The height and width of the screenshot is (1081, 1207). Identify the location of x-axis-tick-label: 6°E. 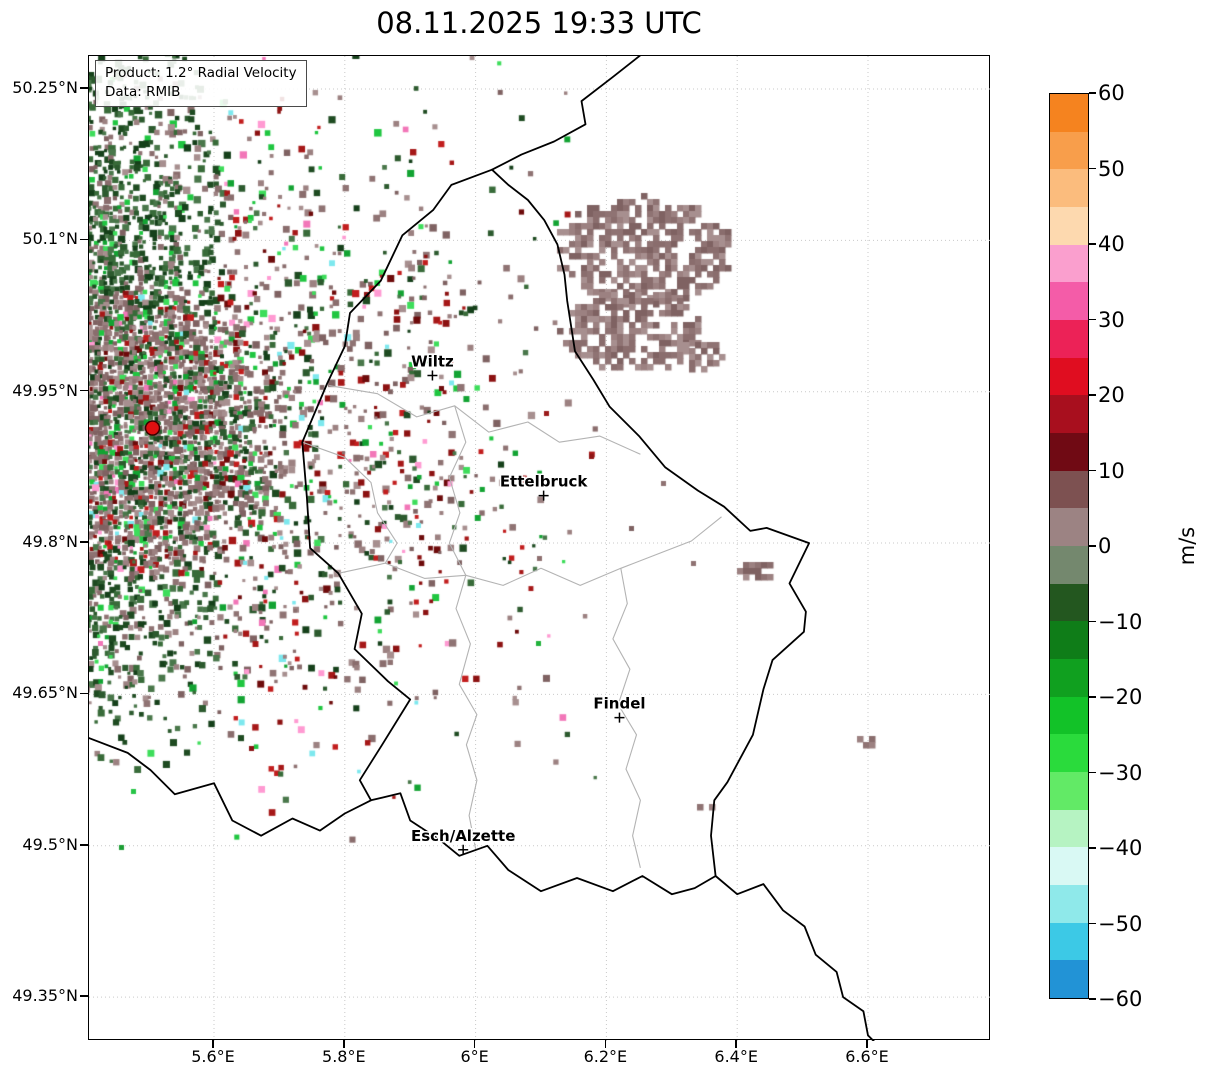
(474, 1056).